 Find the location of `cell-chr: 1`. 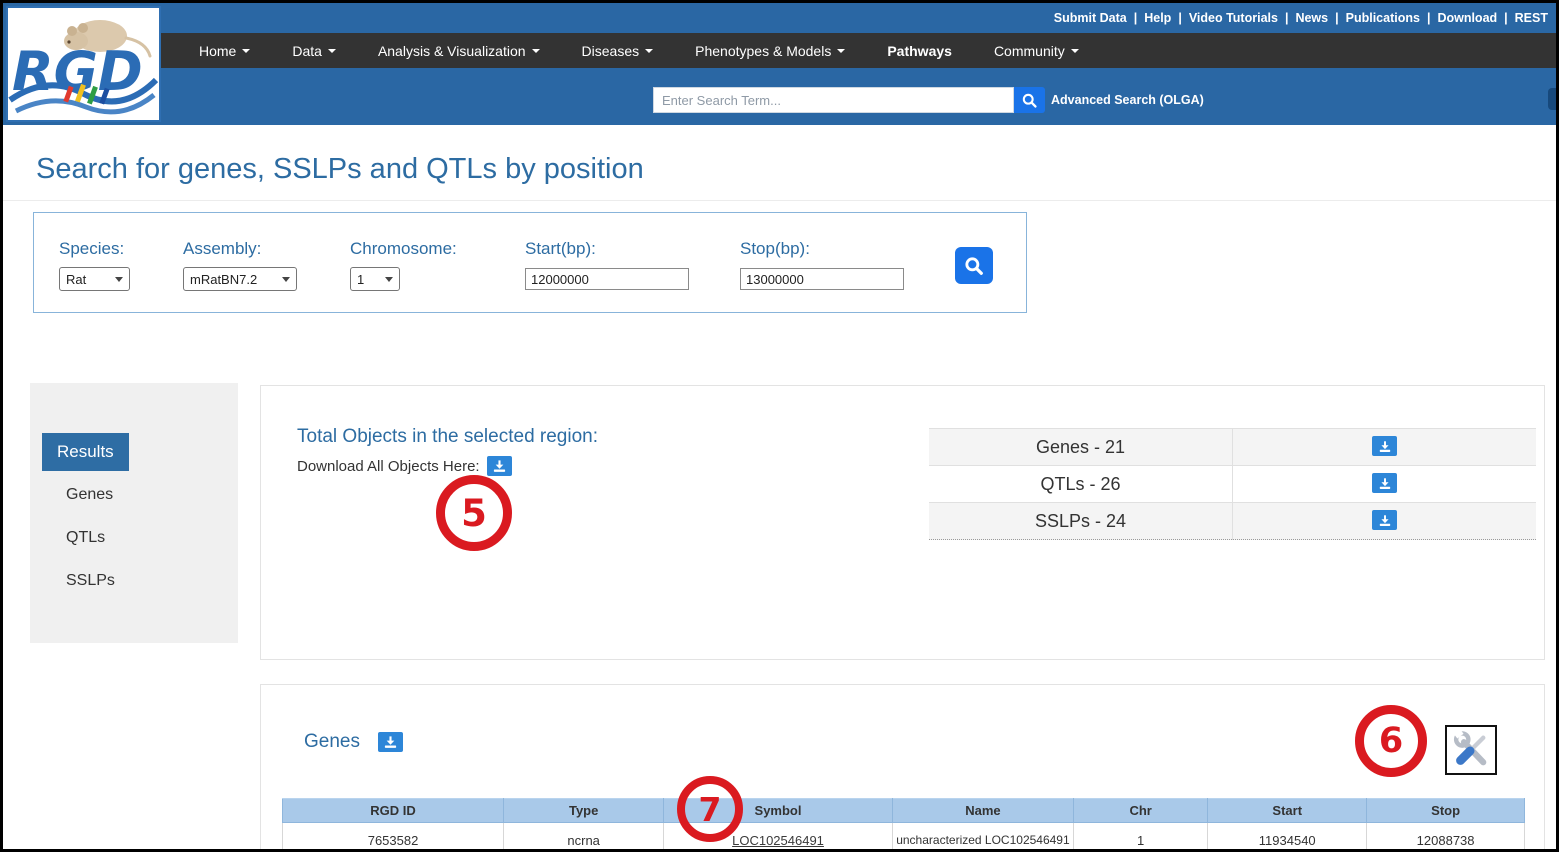

cell-chr: 1 is located at coordinates (1141, 835).